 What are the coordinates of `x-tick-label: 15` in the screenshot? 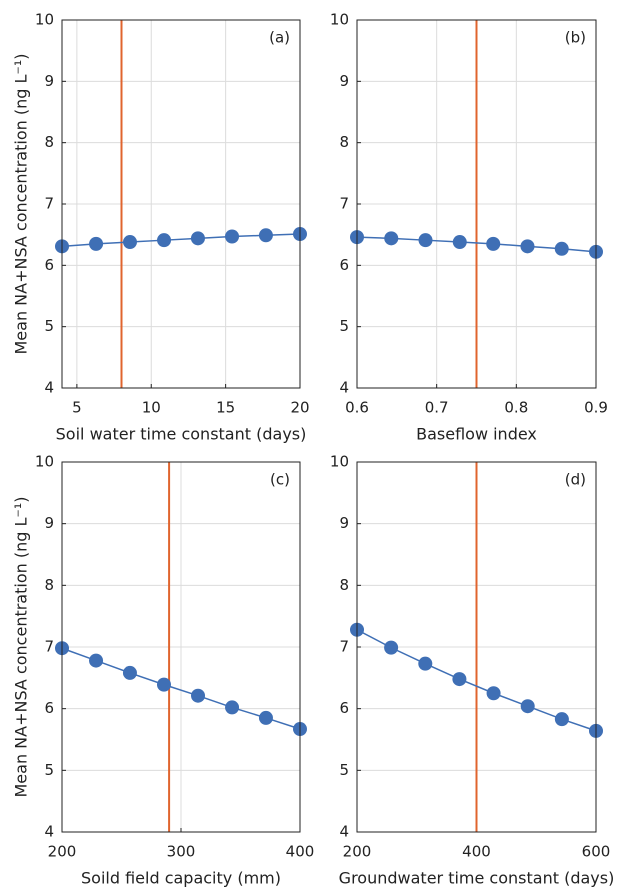 It's located at (225, 408).